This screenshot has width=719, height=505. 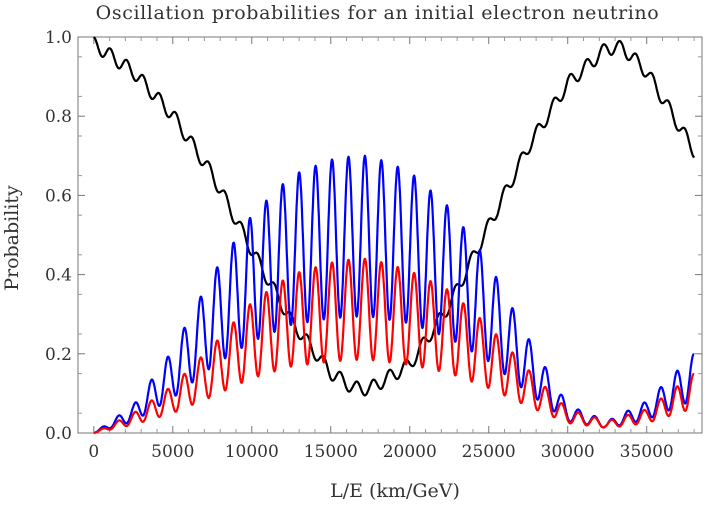 What do you see at coordinates (93, 452) in the screenshot?
I see `x-tick-label: 0` at bounding box center [93, 452].